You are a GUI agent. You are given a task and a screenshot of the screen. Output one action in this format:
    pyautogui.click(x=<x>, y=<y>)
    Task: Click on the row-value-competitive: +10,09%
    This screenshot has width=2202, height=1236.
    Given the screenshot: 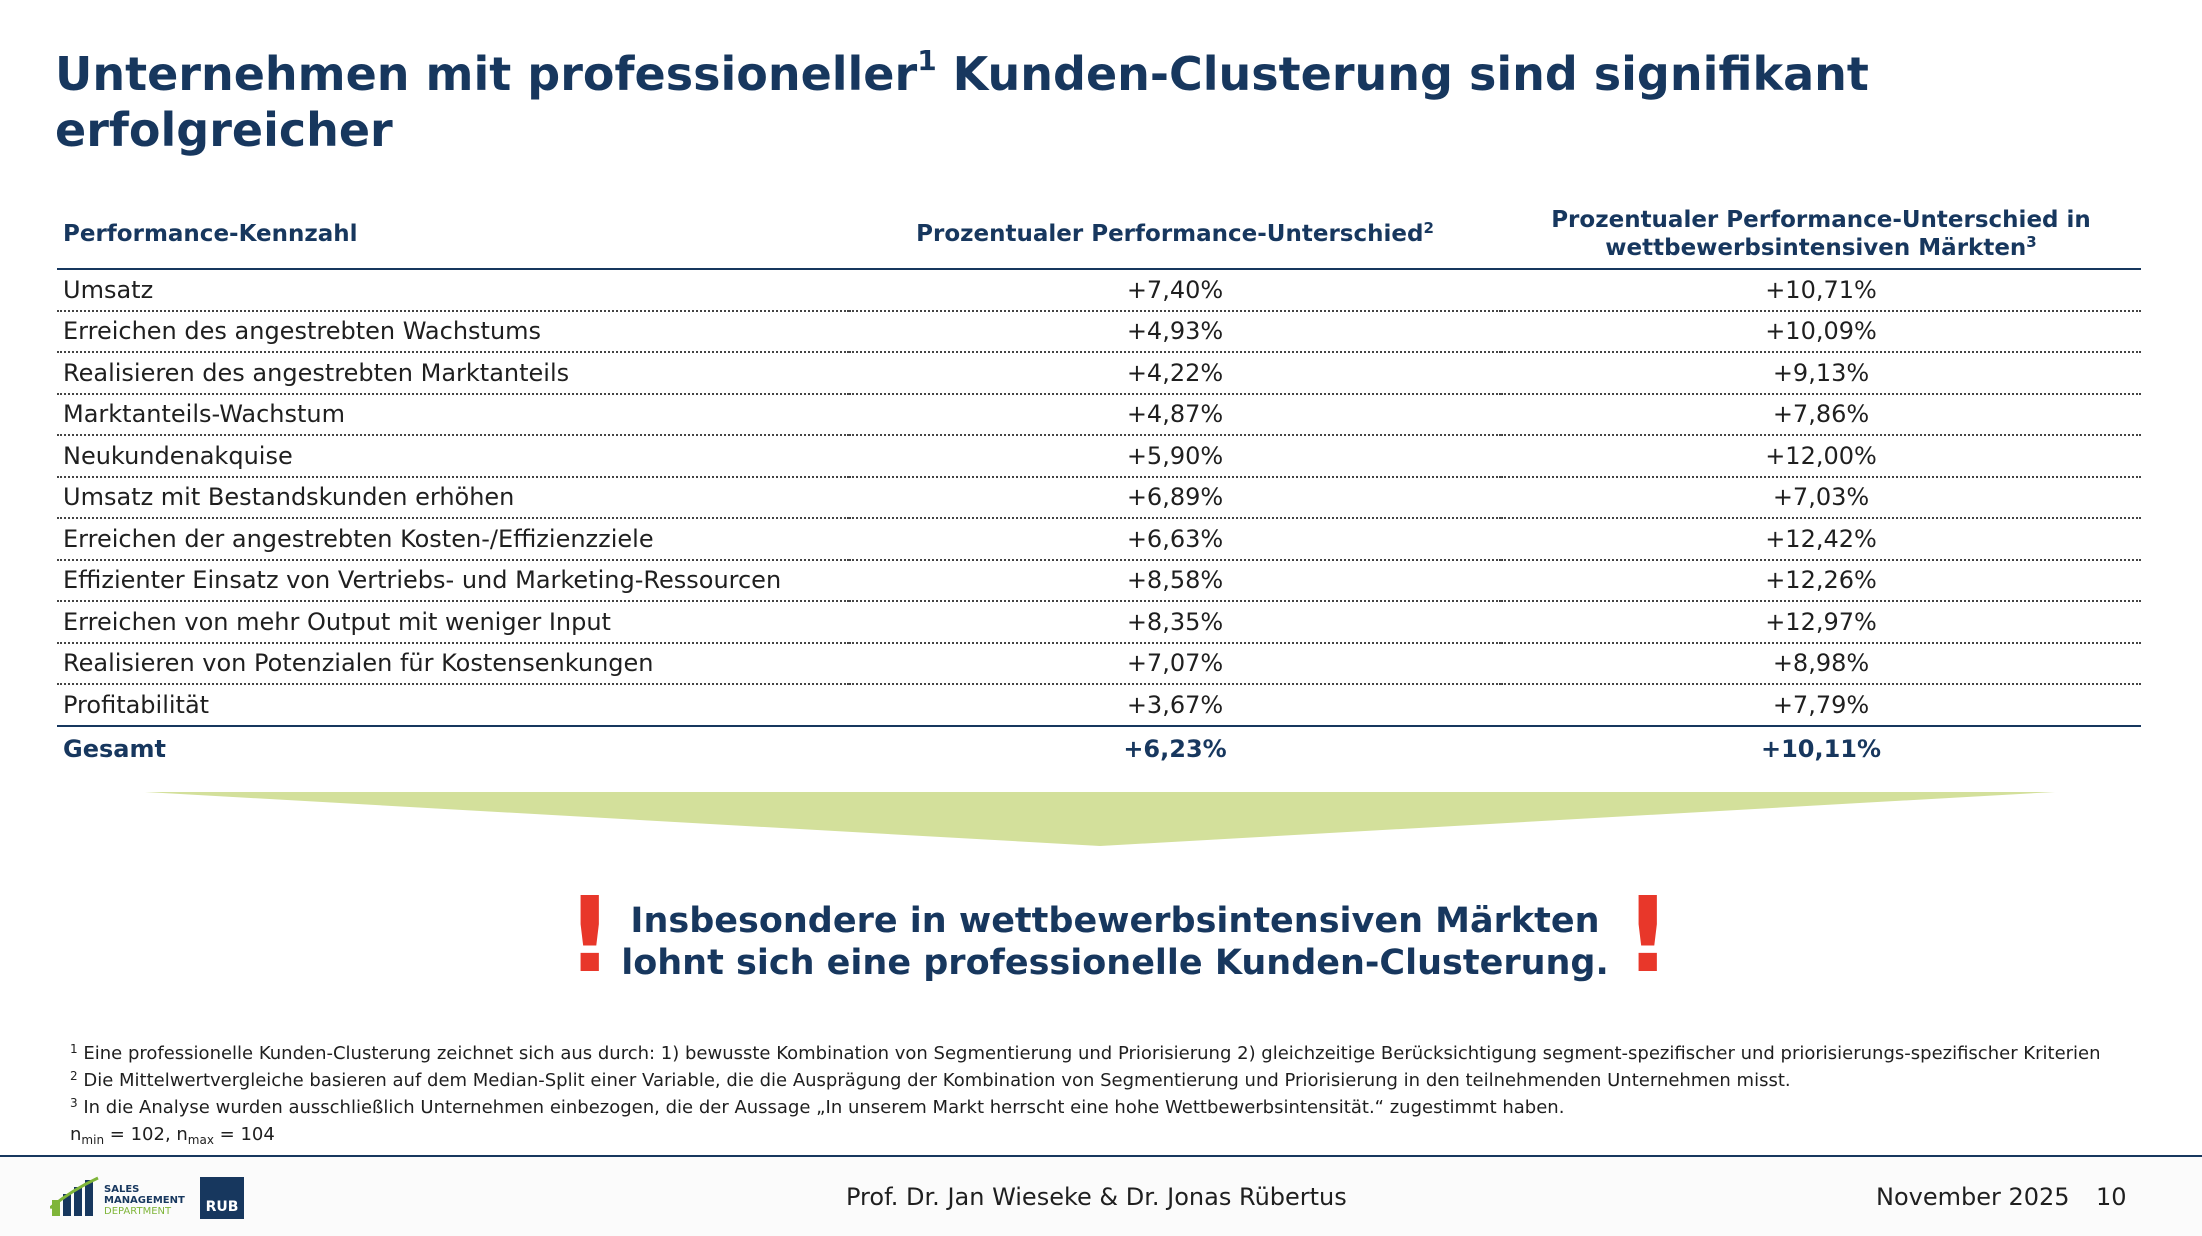 What is the action you would take?
    pyautogui.click(x=1821, y=331)
    